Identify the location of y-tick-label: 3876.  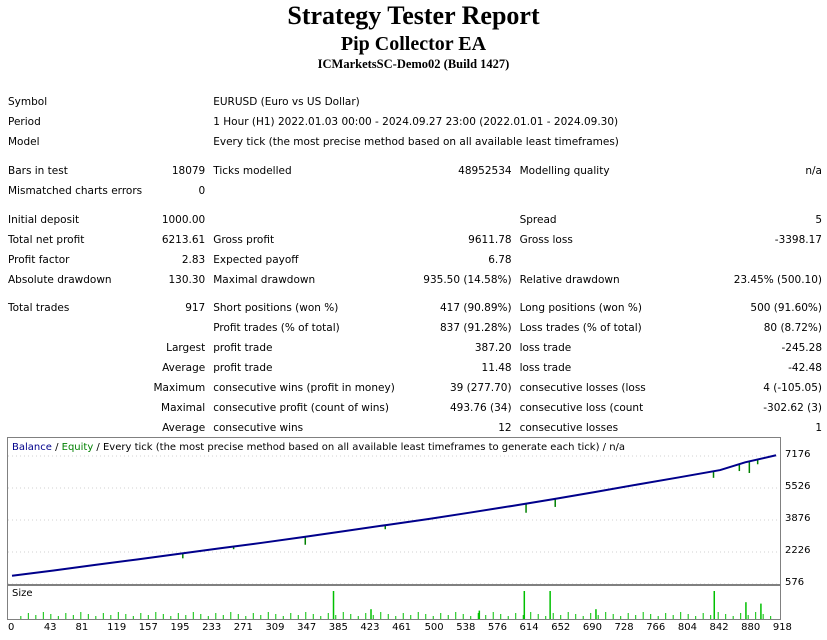
(798, 518).